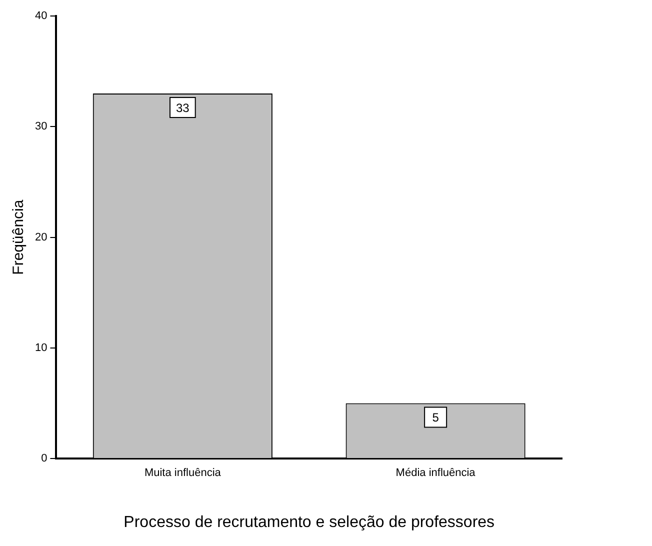 Image resolution: width=652 pixels, height=546 pixels. I want to click on data-label: 33, so click(183, 107).